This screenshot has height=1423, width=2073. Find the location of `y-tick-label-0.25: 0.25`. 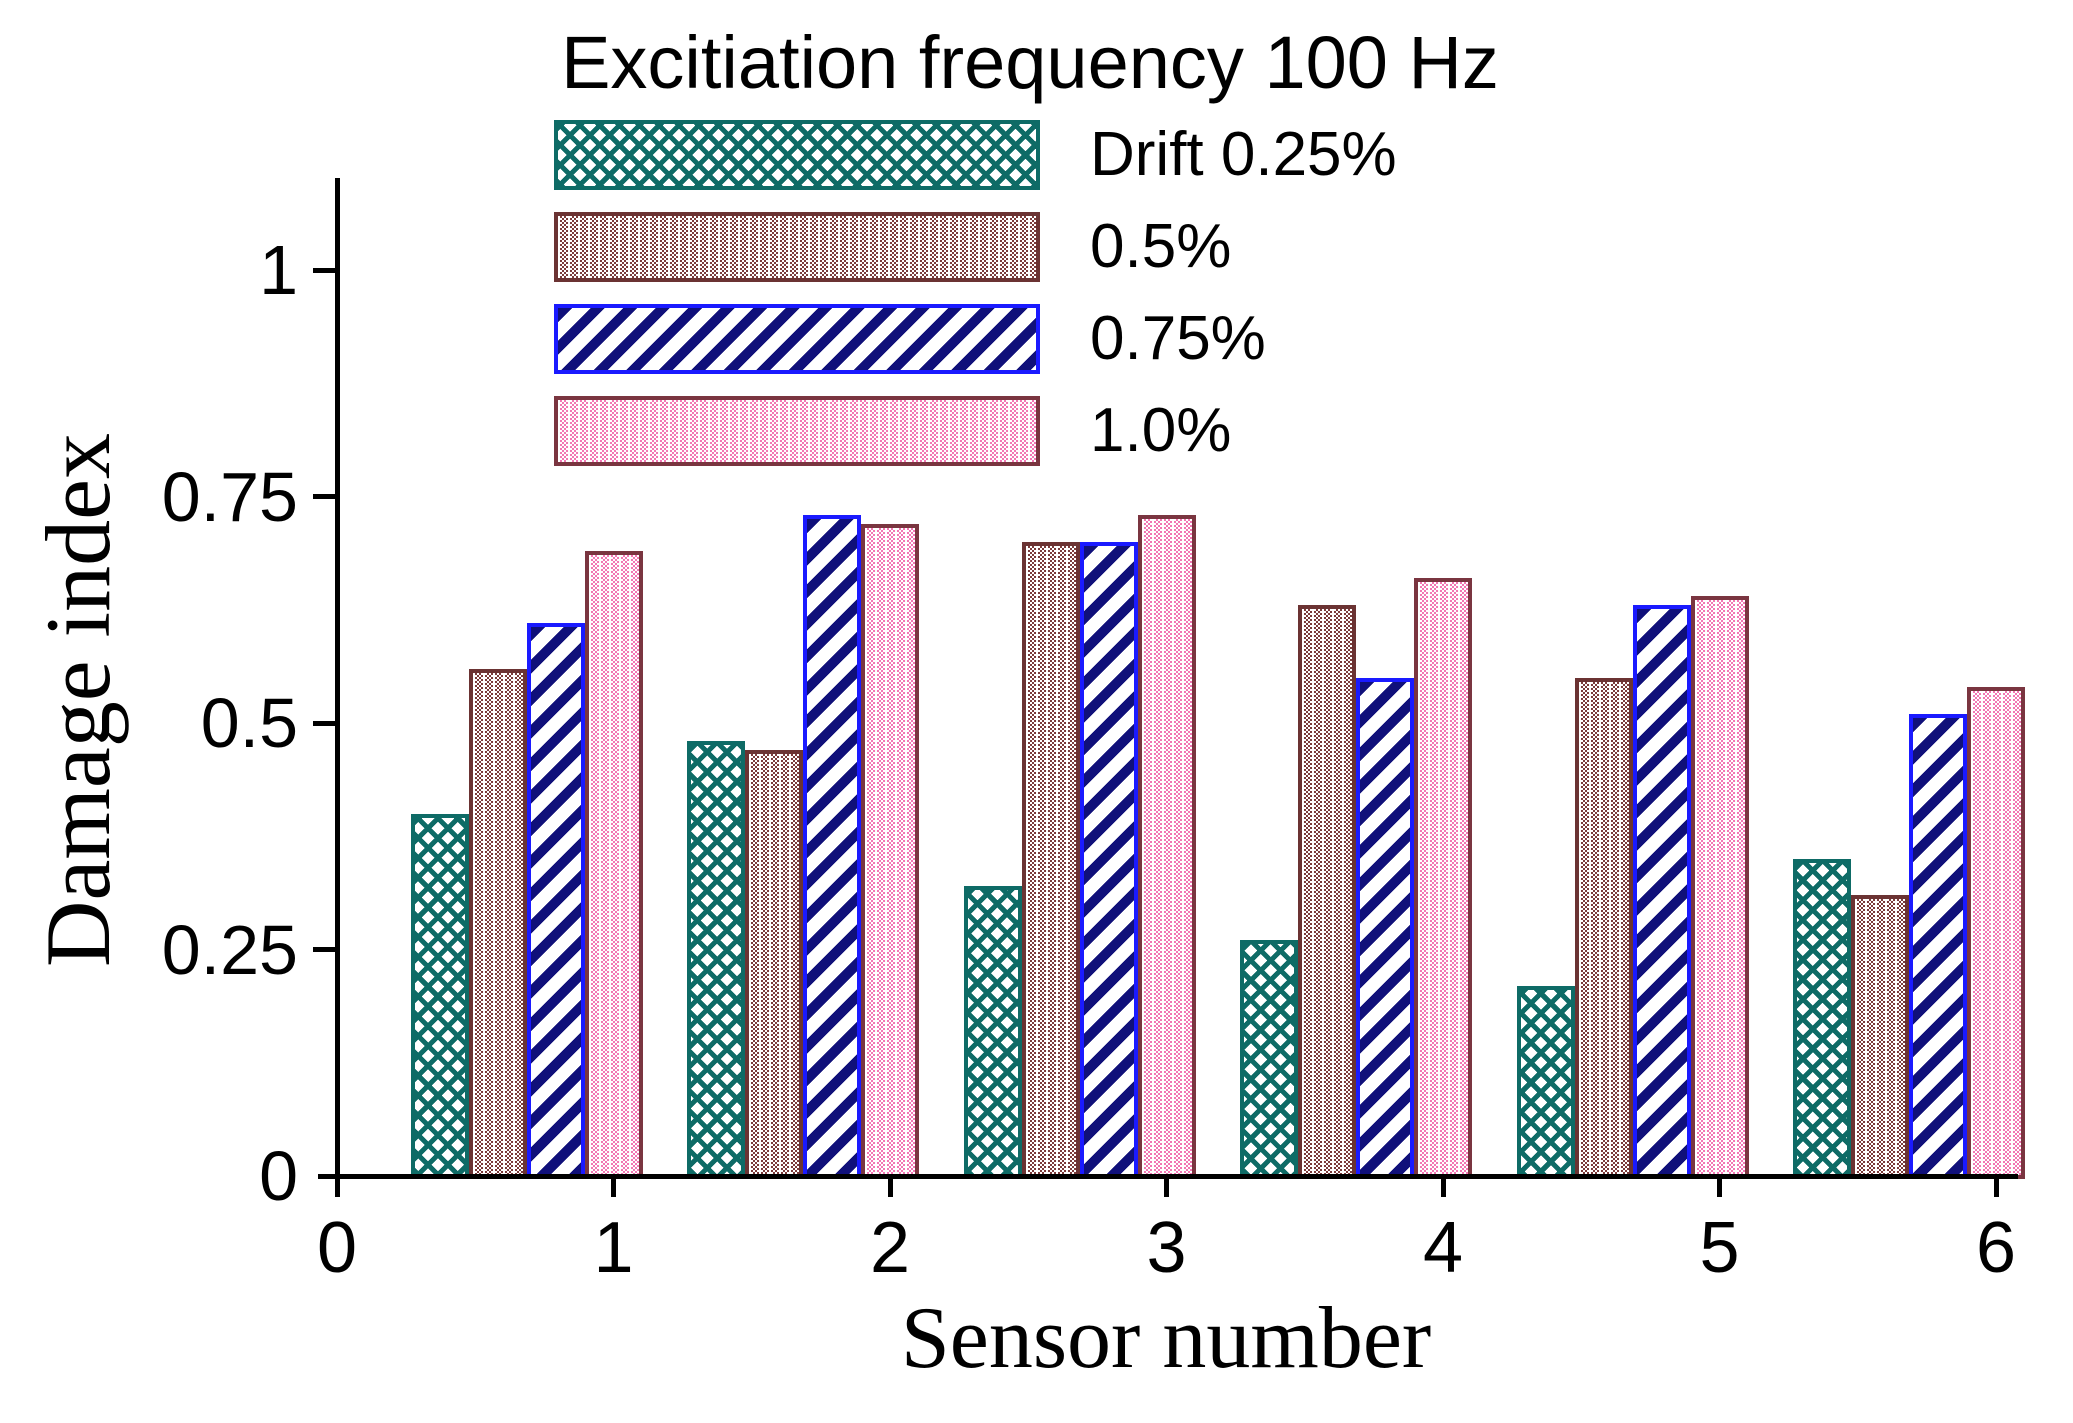

y-tick-label-0.25: 0.25 is located at coordinates (229, 949).